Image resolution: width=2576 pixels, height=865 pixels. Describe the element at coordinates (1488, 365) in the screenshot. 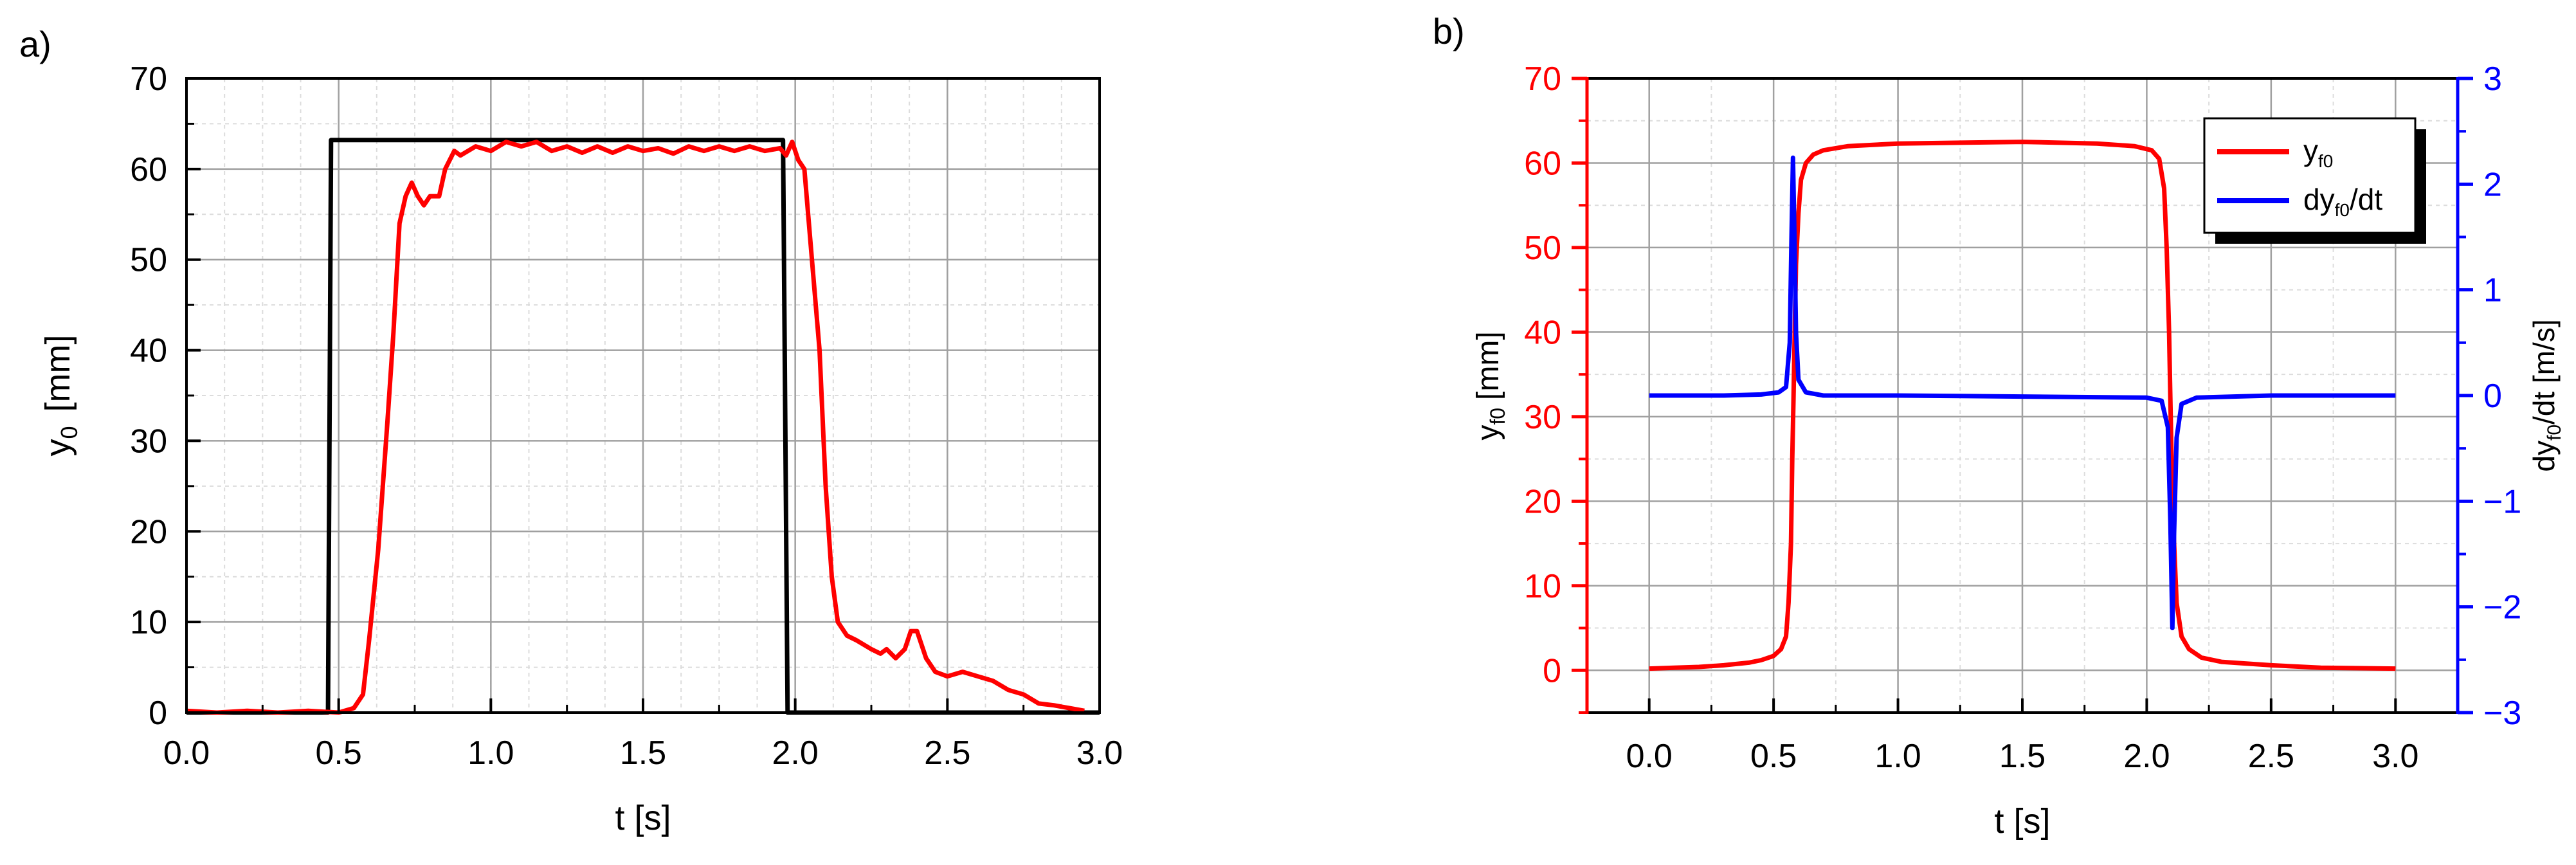

I see `panel-b-left-axis-unit: [mm]` at that location.